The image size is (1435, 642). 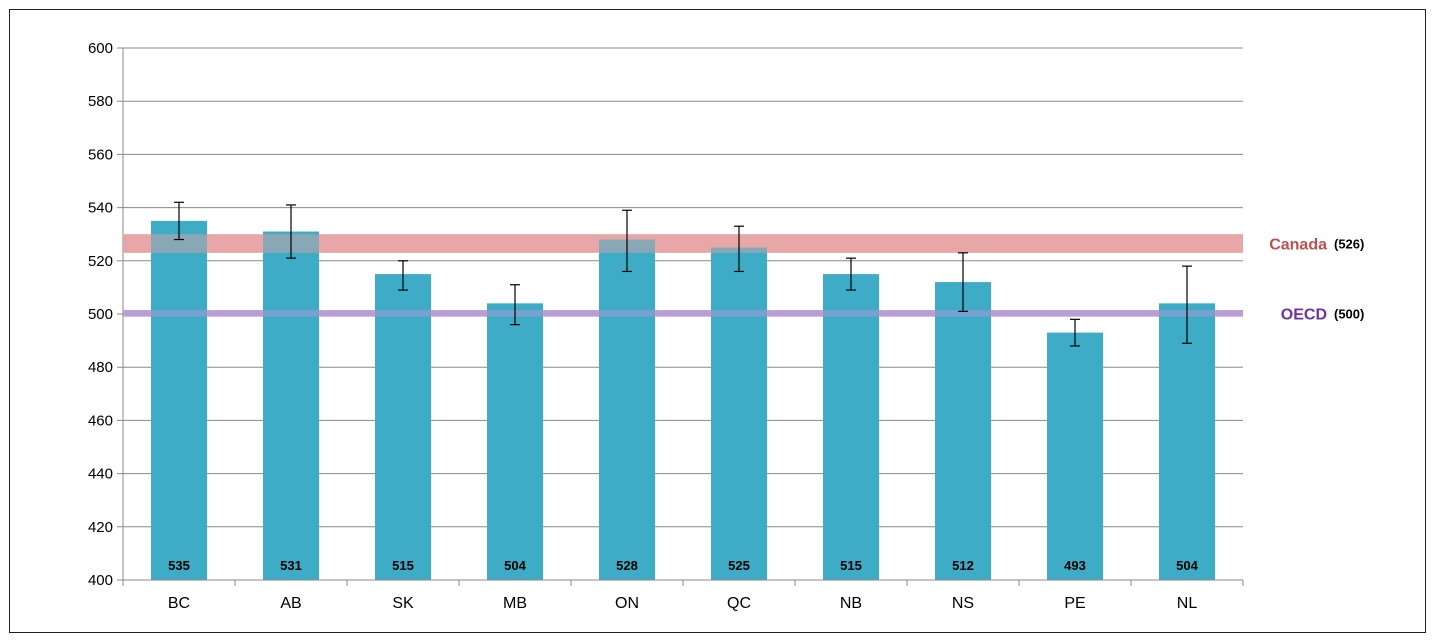 I want to click on y-tick-label: 560, so click(x=100, y=154).